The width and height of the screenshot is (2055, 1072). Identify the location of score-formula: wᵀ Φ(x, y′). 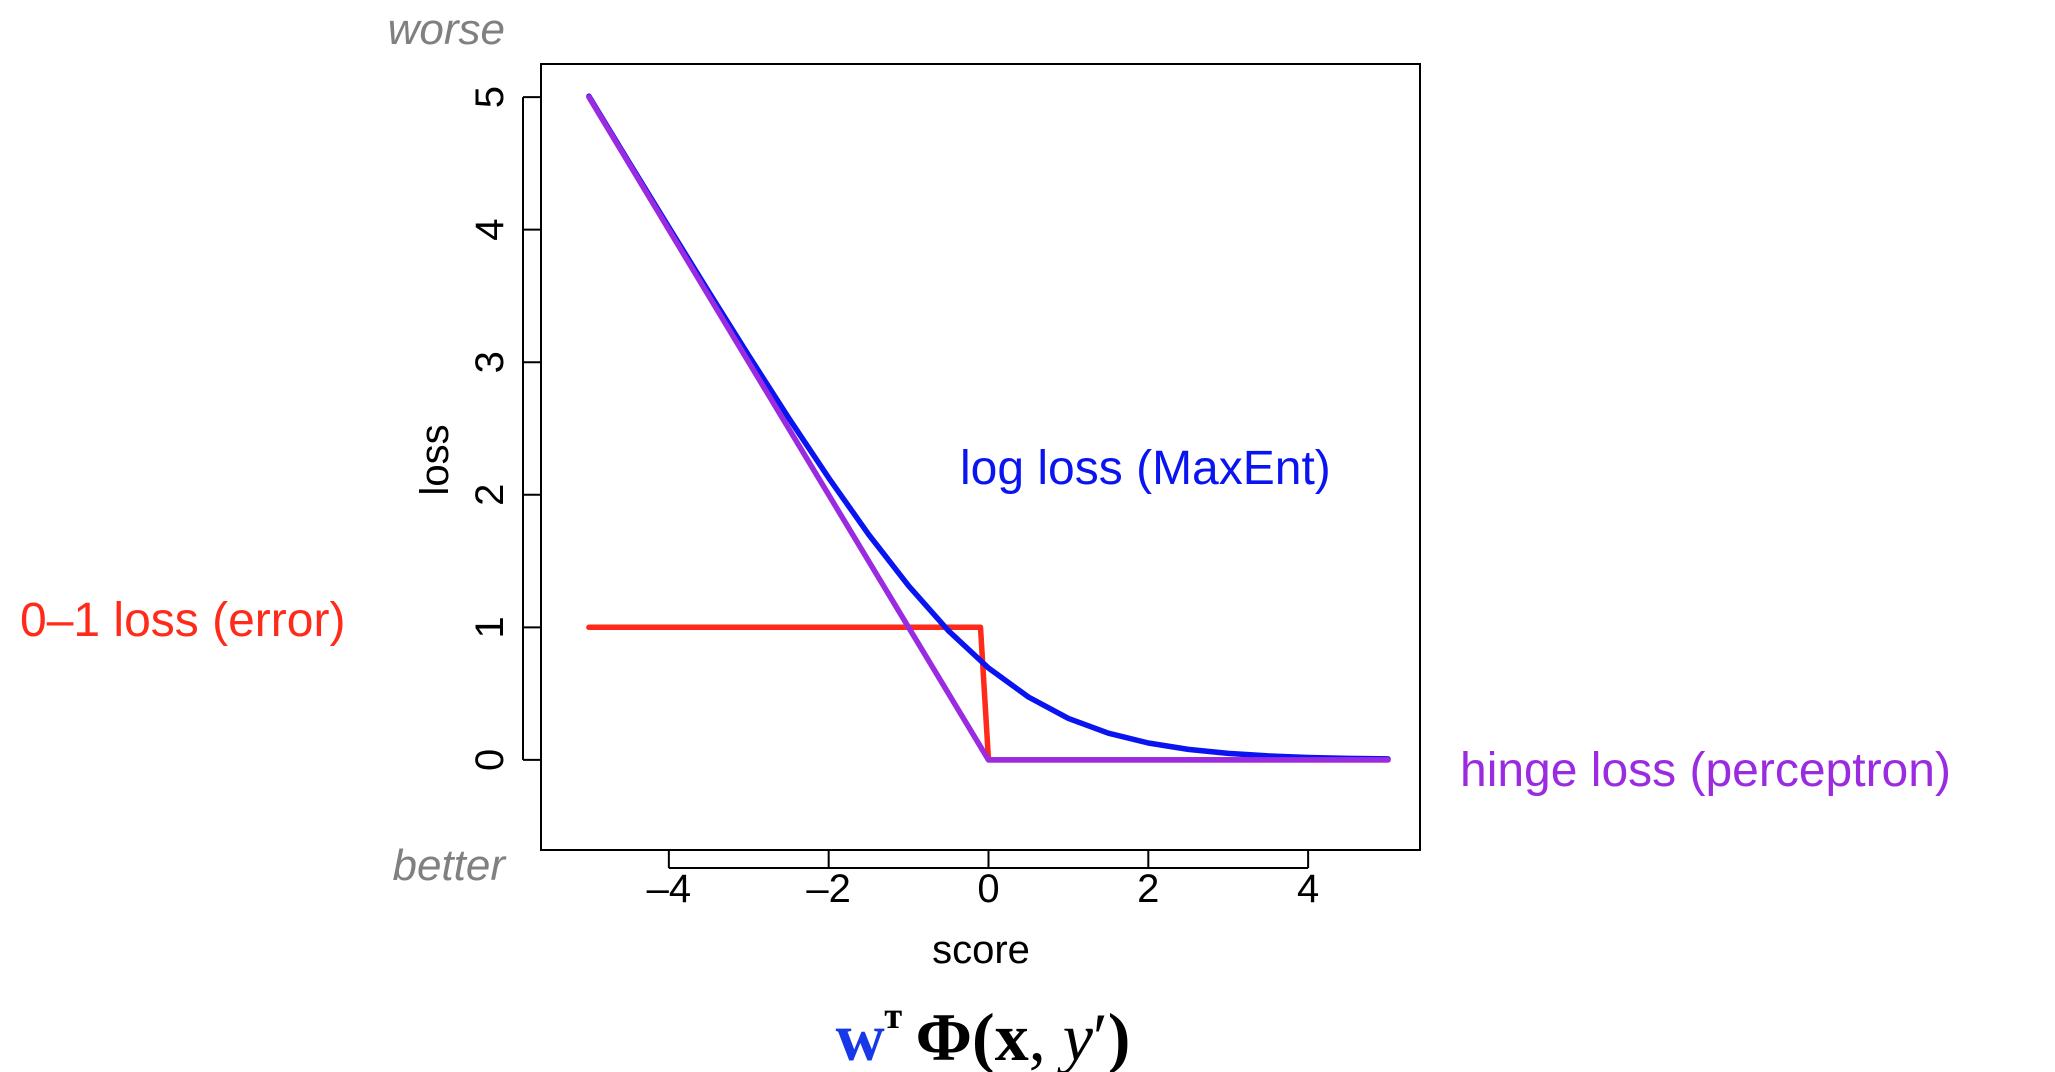
(983, 1035).